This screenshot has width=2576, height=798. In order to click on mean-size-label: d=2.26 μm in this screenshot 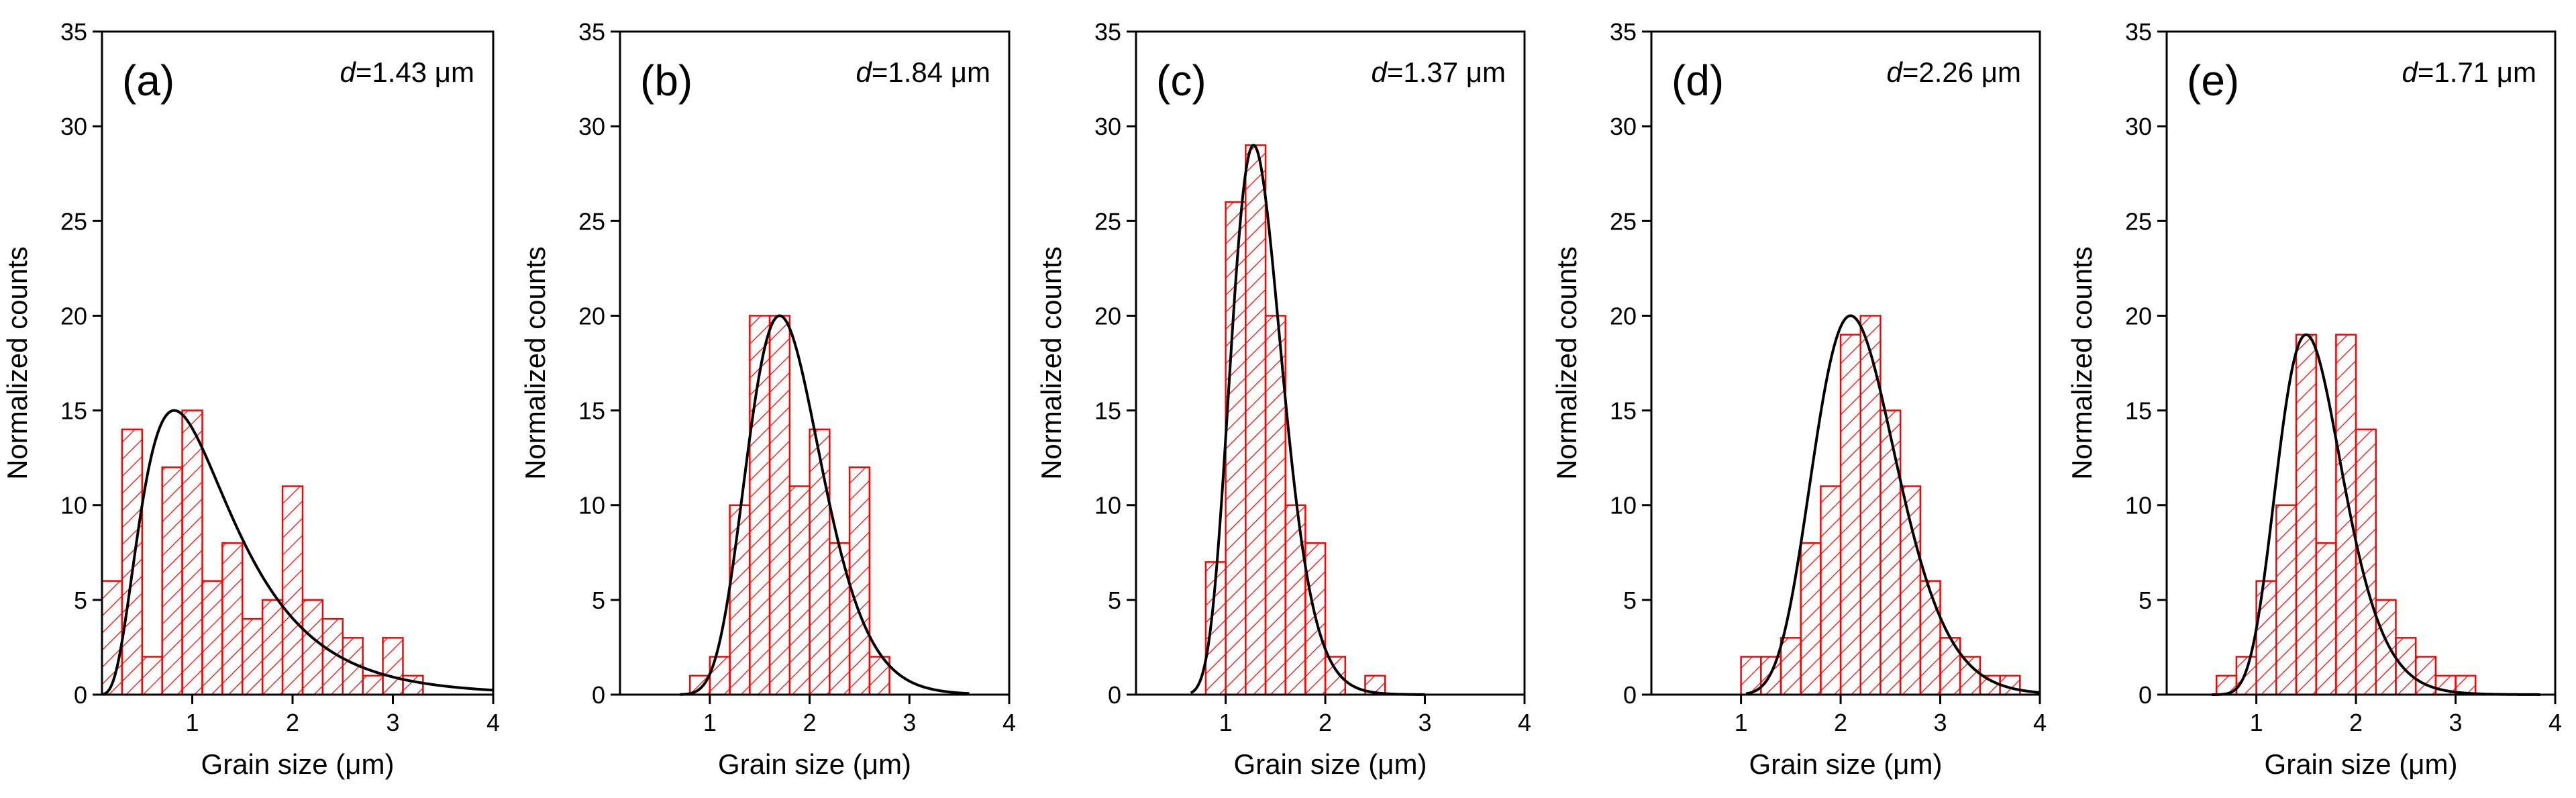, I will do `click(1954, 72)`.